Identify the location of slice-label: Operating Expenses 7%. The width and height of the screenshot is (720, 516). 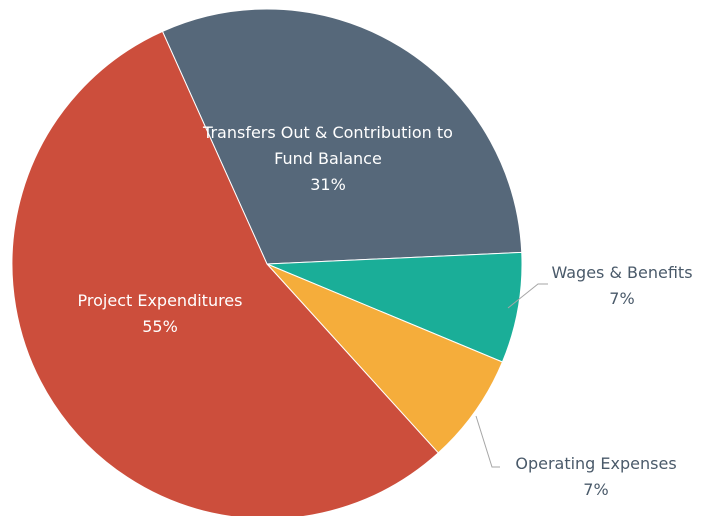
(596, 477).